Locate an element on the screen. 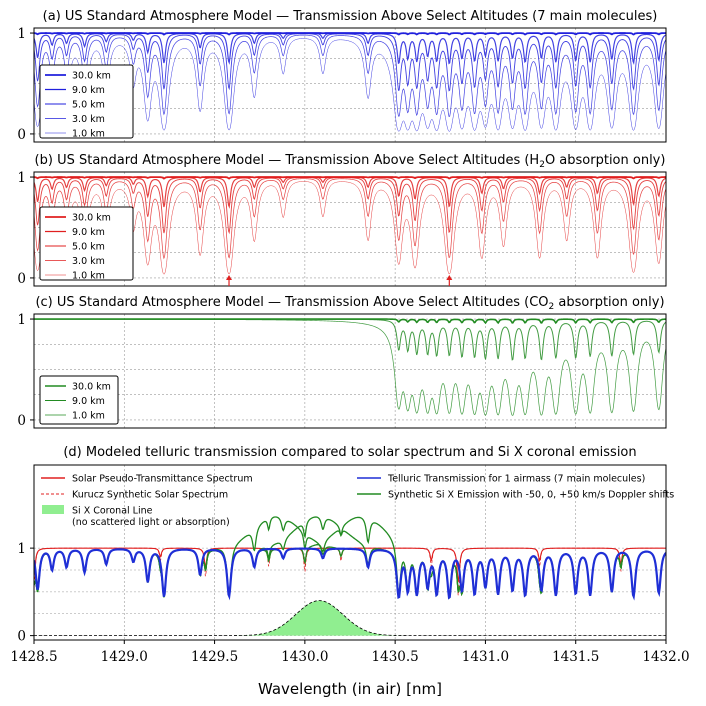  panel-c-legend-entries: 30.0 km 9.0 km 1.0 km is located at coordinates (78, 402).